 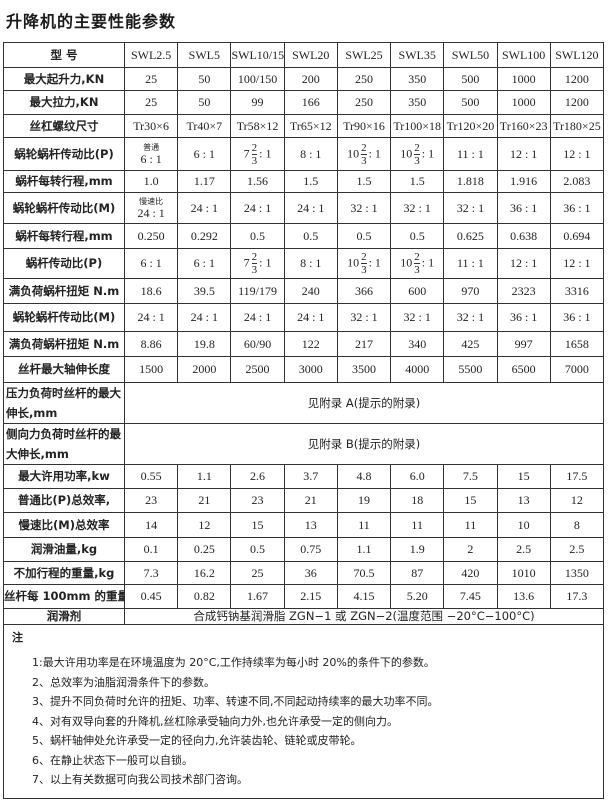 I want to click on row-label: 慢速比(M)总效率, so click(x=64, y=525).